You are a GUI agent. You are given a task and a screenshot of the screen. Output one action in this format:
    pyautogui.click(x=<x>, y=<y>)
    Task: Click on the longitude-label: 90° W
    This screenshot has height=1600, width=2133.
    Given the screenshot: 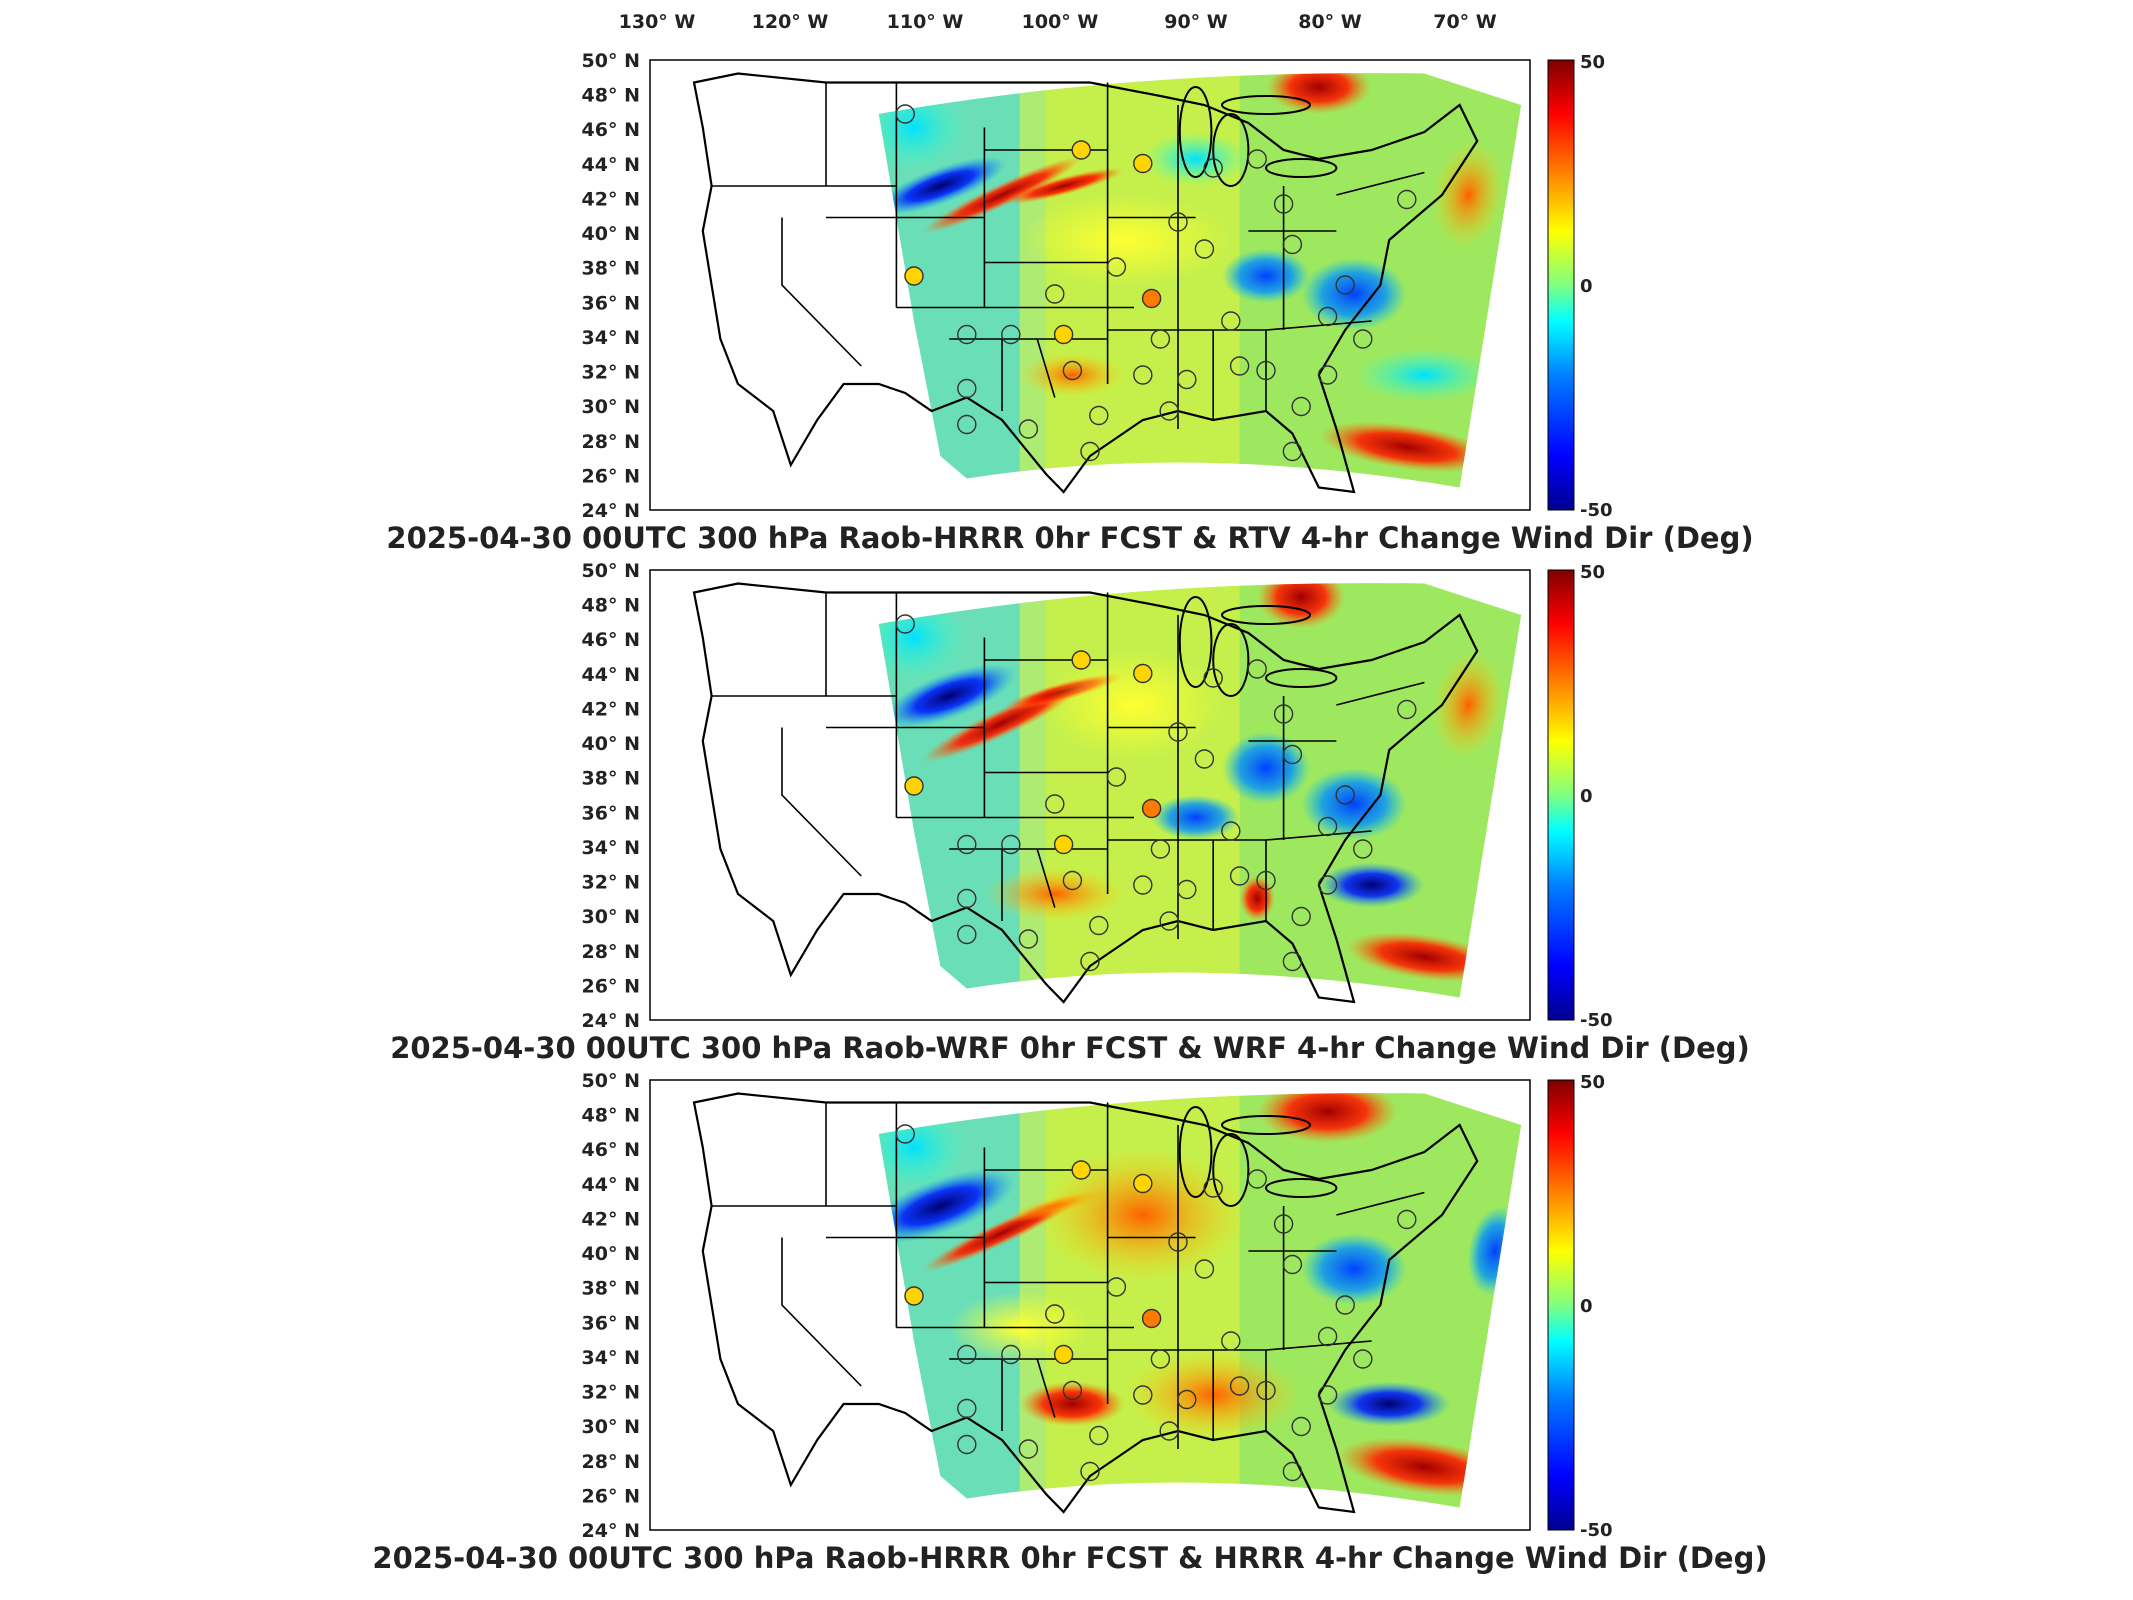 What is the action you would take?
    pyautogui.click(x=1196, y=22)
    